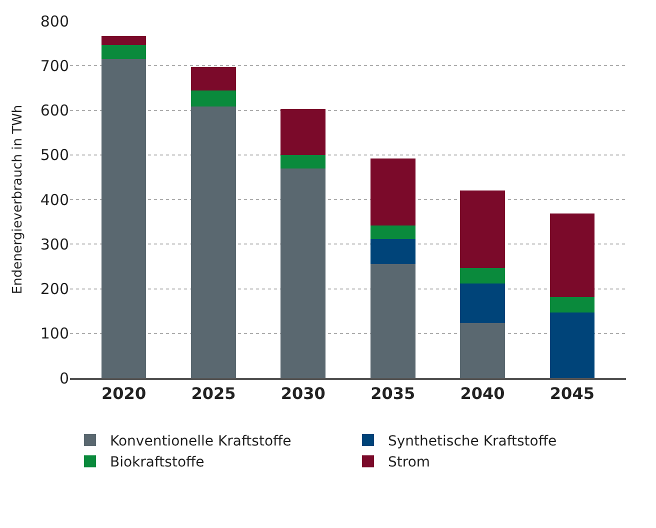 This screenshot has width=656, height=528. What do you see at coordinates (54, 65) in the screenshot?
I see `y-tick-label: 700` at bounding box center [54, 65].